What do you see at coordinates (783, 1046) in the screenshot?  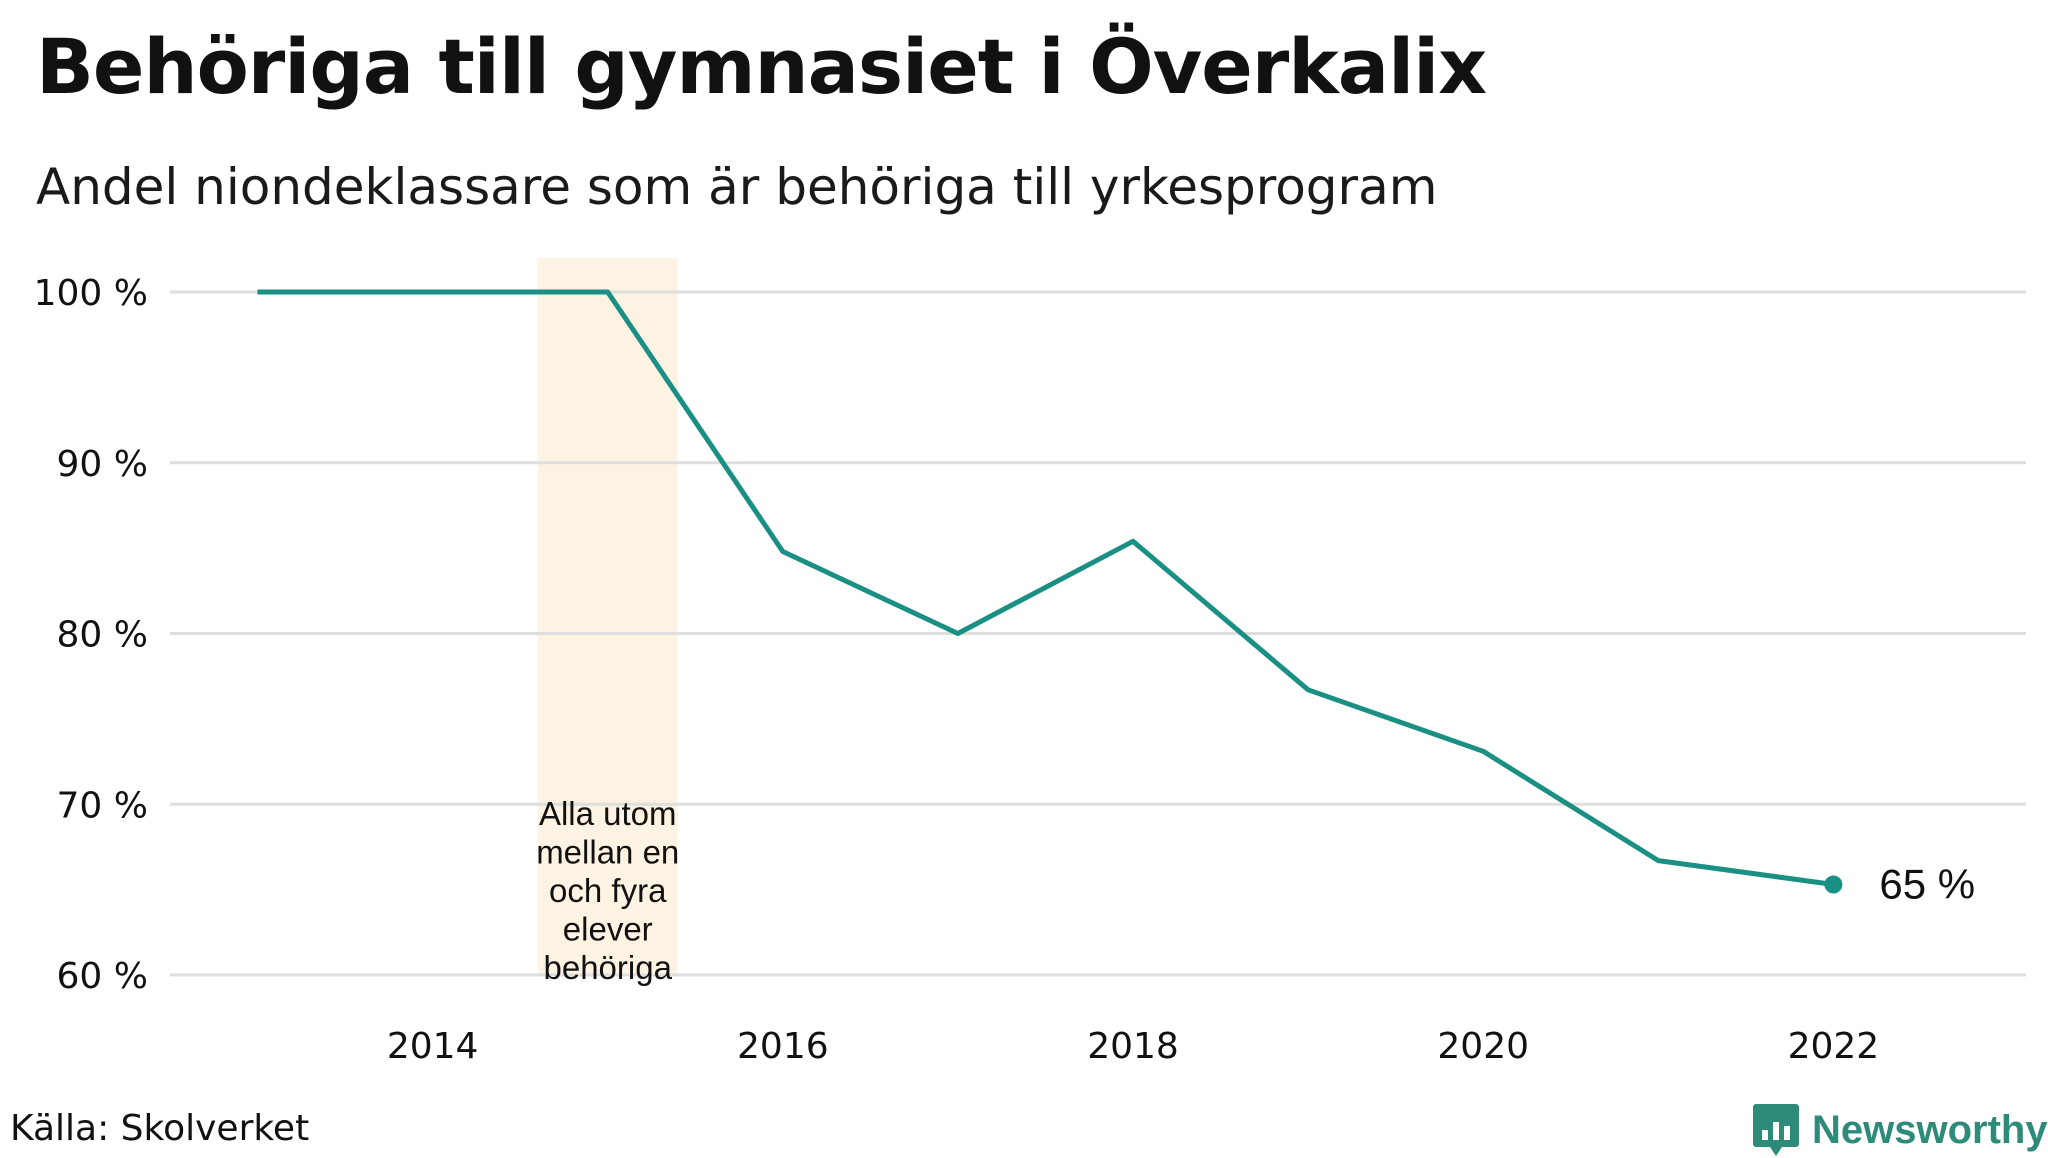 I see `x-tick-label: 2016` at bounding box center [783, 1046].